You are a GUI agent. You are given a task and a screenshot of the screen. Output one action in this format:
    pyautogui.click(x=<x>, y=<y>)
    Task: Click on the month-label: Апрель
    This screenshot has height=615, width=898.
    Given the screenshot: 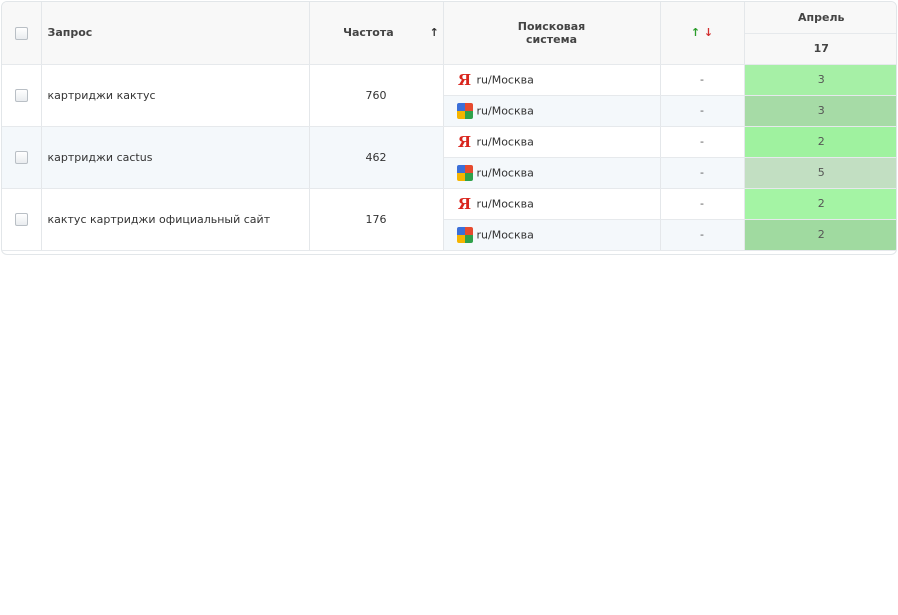 What is the action you would take?
    pyautogui.click(x=821, y=17)
    